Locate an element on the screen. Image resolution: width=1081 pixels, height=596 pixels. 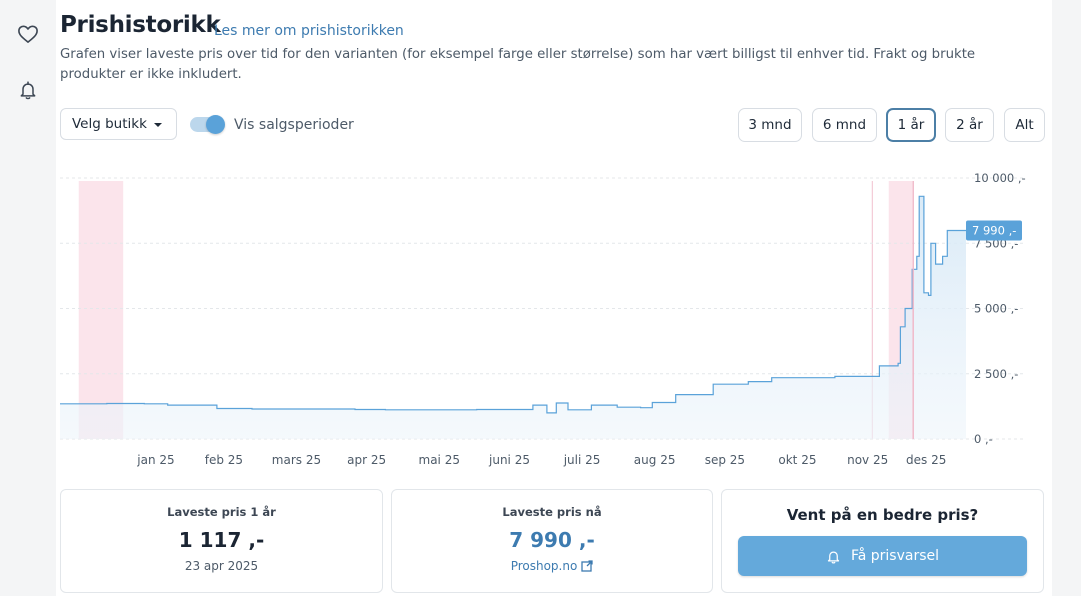
heart-icon is located at coordinates (28, 34).